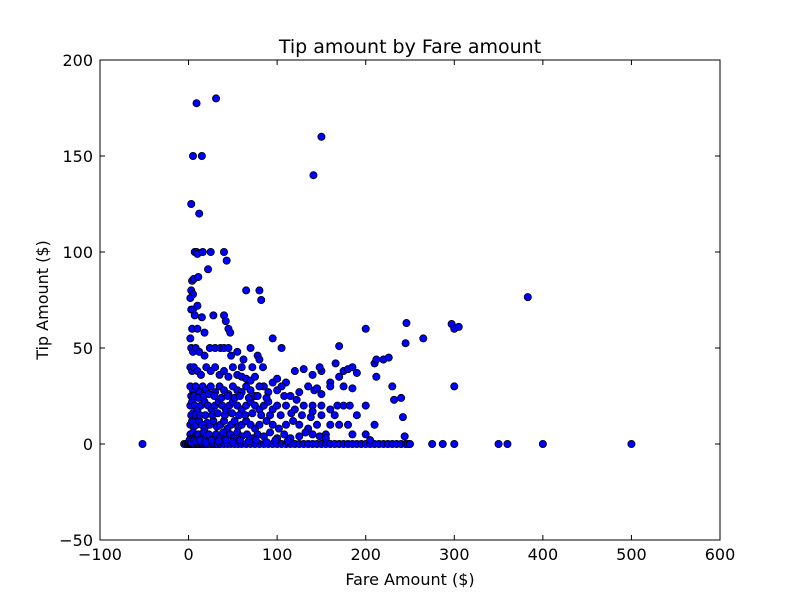 This screenshot has height=604, width=800. I want to click on chart-title: Tip amount by Fare amount, so click(409, 47).